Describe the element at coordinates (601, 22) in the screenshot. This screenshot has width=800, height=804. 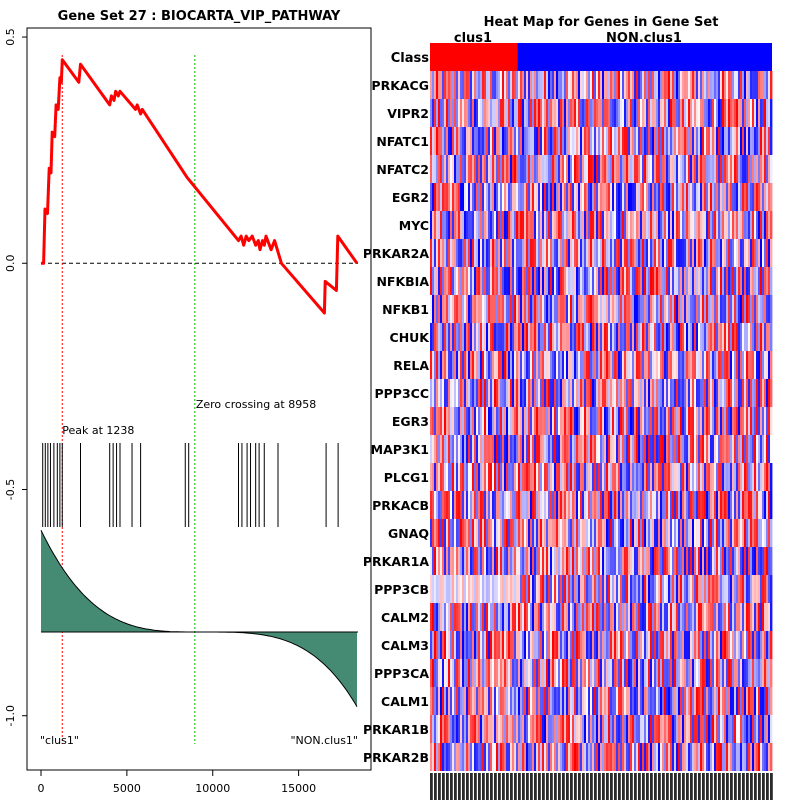
I see `heatmap-title: Heat Map for Genes in Gene Set` at that location.